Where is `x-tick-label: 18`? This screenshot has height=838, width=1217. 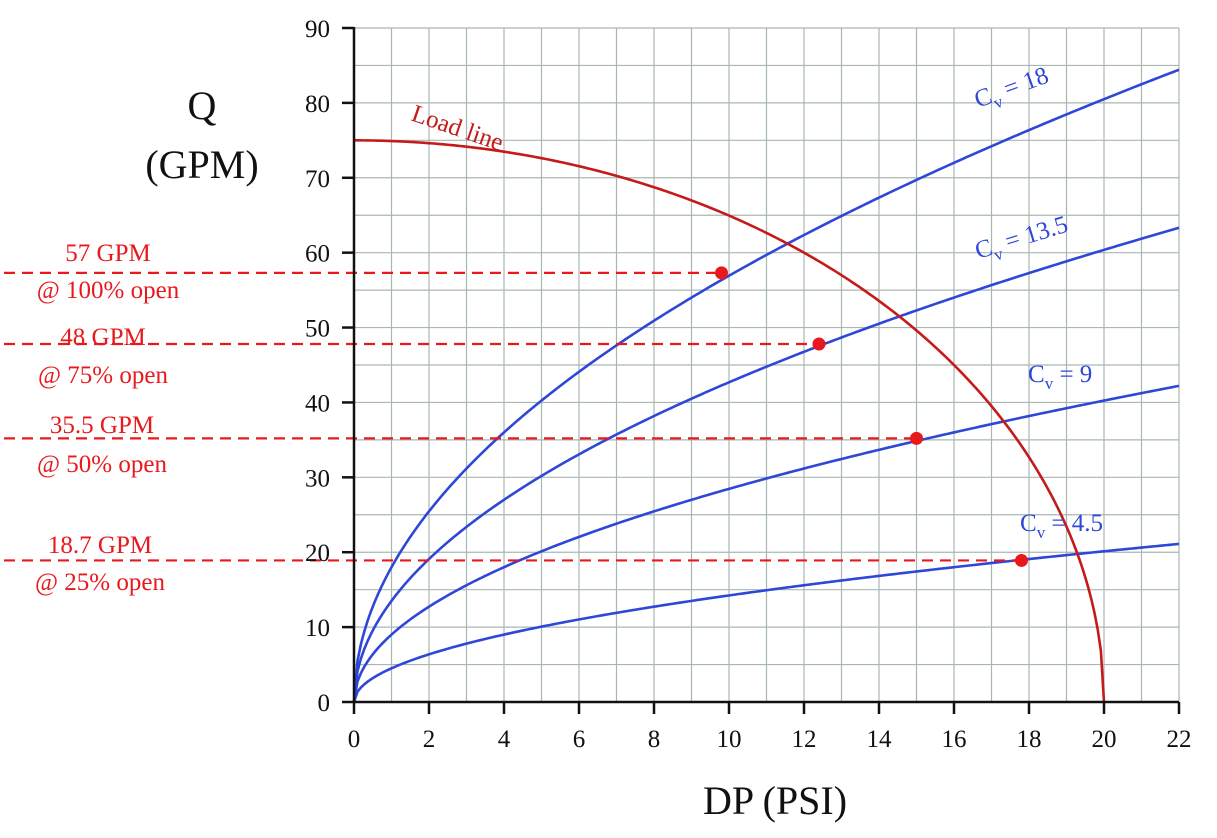 x-tick-label: 18 is located at coordinates (1029, 739).